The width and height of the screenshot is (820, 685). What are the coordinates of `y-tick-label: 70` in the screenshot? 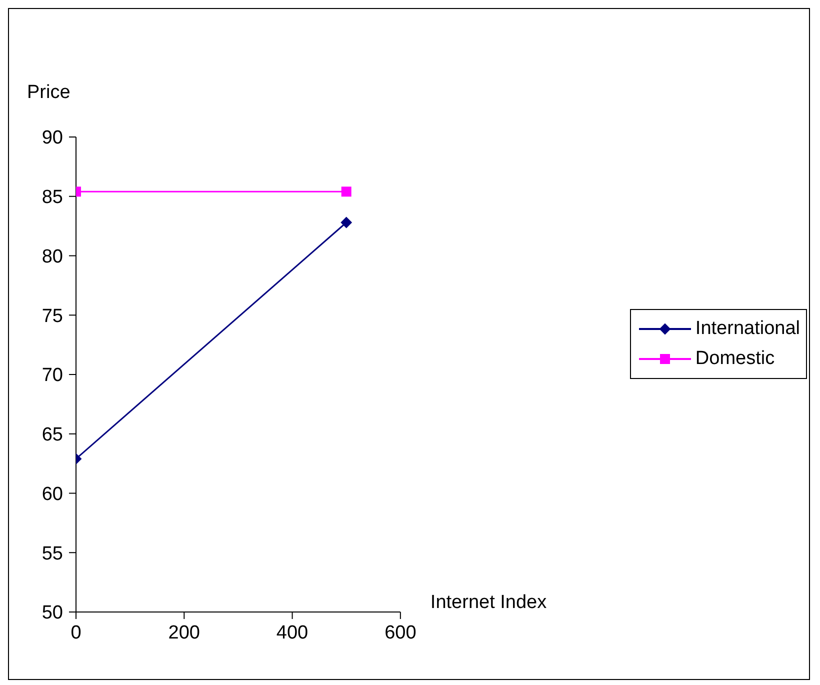 It's located at (52, 375).